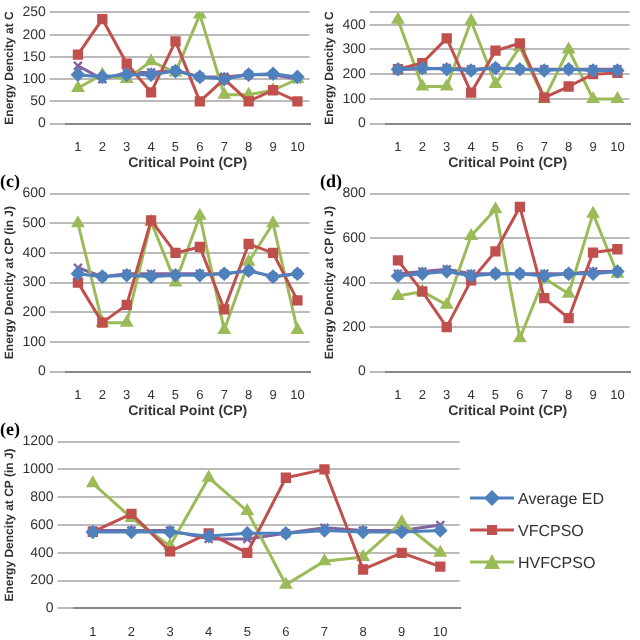 The image size is (640, 640). Describe the element at coordinates (557, 562) in the screenshot. I see `legend-label: HVFCPSO` at that location.